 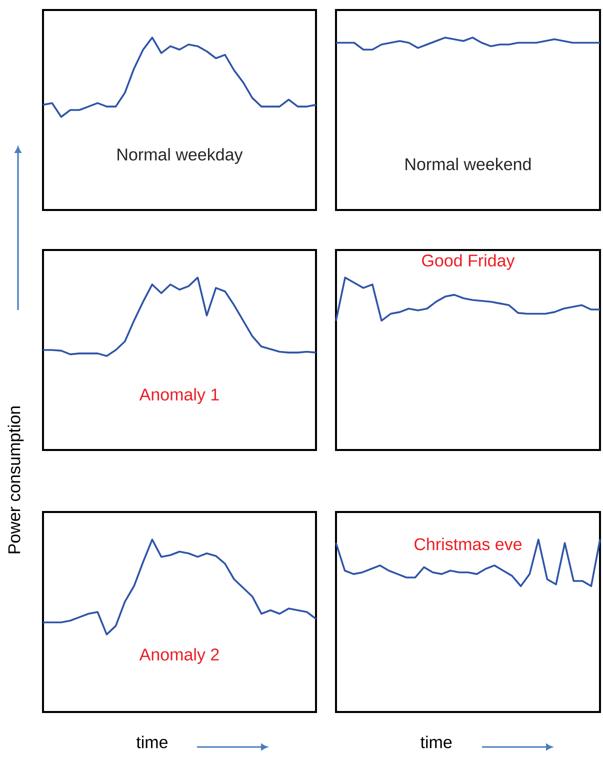 What do you see at coordinates (16, 480) in the screenshot?
I see `y-axis-title: Power consumption` at bounding box center [16, 480].